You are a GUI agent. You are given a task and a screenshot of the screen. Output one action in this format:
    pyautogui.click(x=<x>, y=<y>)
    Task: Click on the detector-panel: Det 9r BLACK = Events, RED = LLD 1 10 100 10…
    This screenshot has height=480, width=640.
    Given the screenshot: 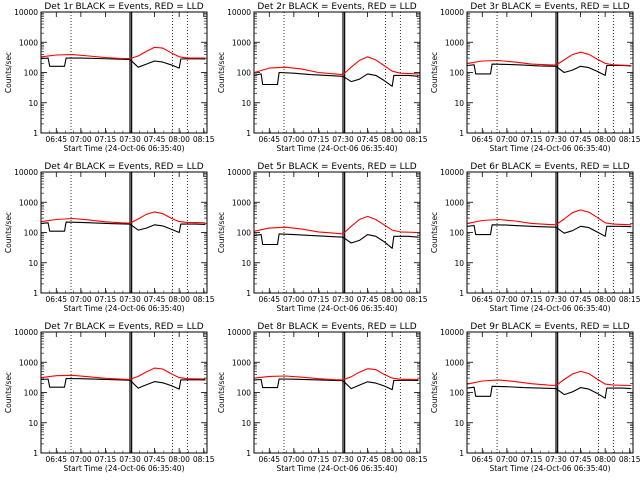 What is the action you would take?
    pyautogui.click(x=535, y=397)
    